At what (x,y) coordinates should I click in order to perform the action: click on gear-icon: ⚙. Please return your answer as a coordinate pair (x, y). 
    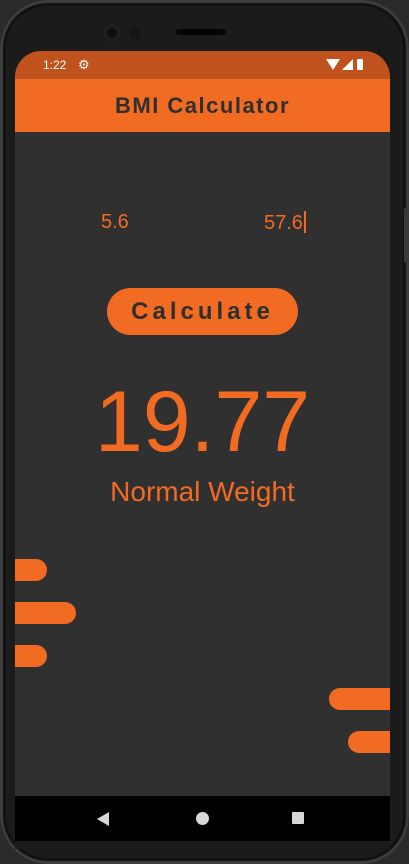
    Looking at the image, I should click on (84, 64).